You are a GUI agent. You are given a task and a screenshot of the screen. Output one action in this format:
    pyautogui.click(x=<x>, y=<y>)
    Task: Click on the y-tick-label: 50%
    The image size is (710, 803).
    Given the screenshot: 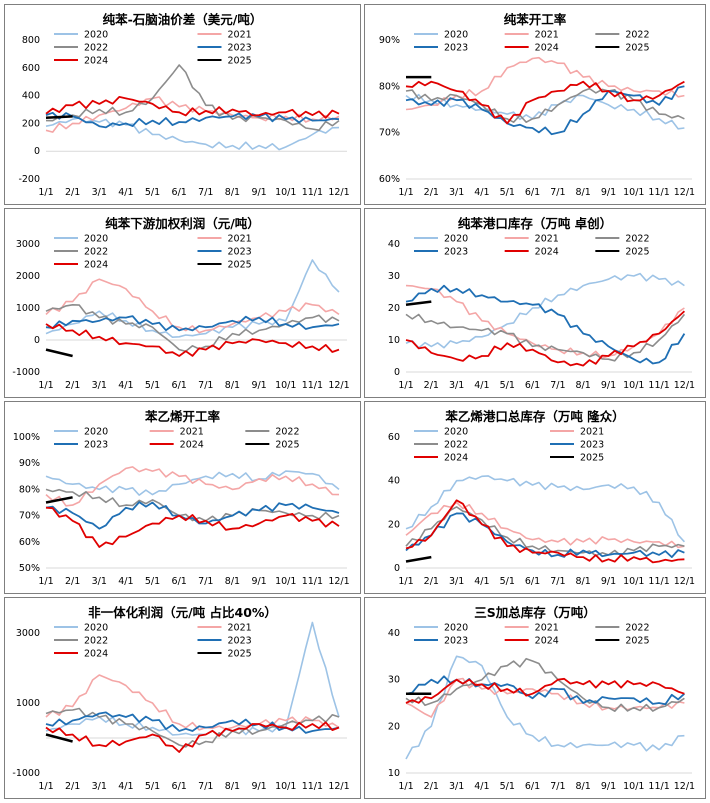 What is the action you would take?
    pyautogui.click(x=29, y=568)
    